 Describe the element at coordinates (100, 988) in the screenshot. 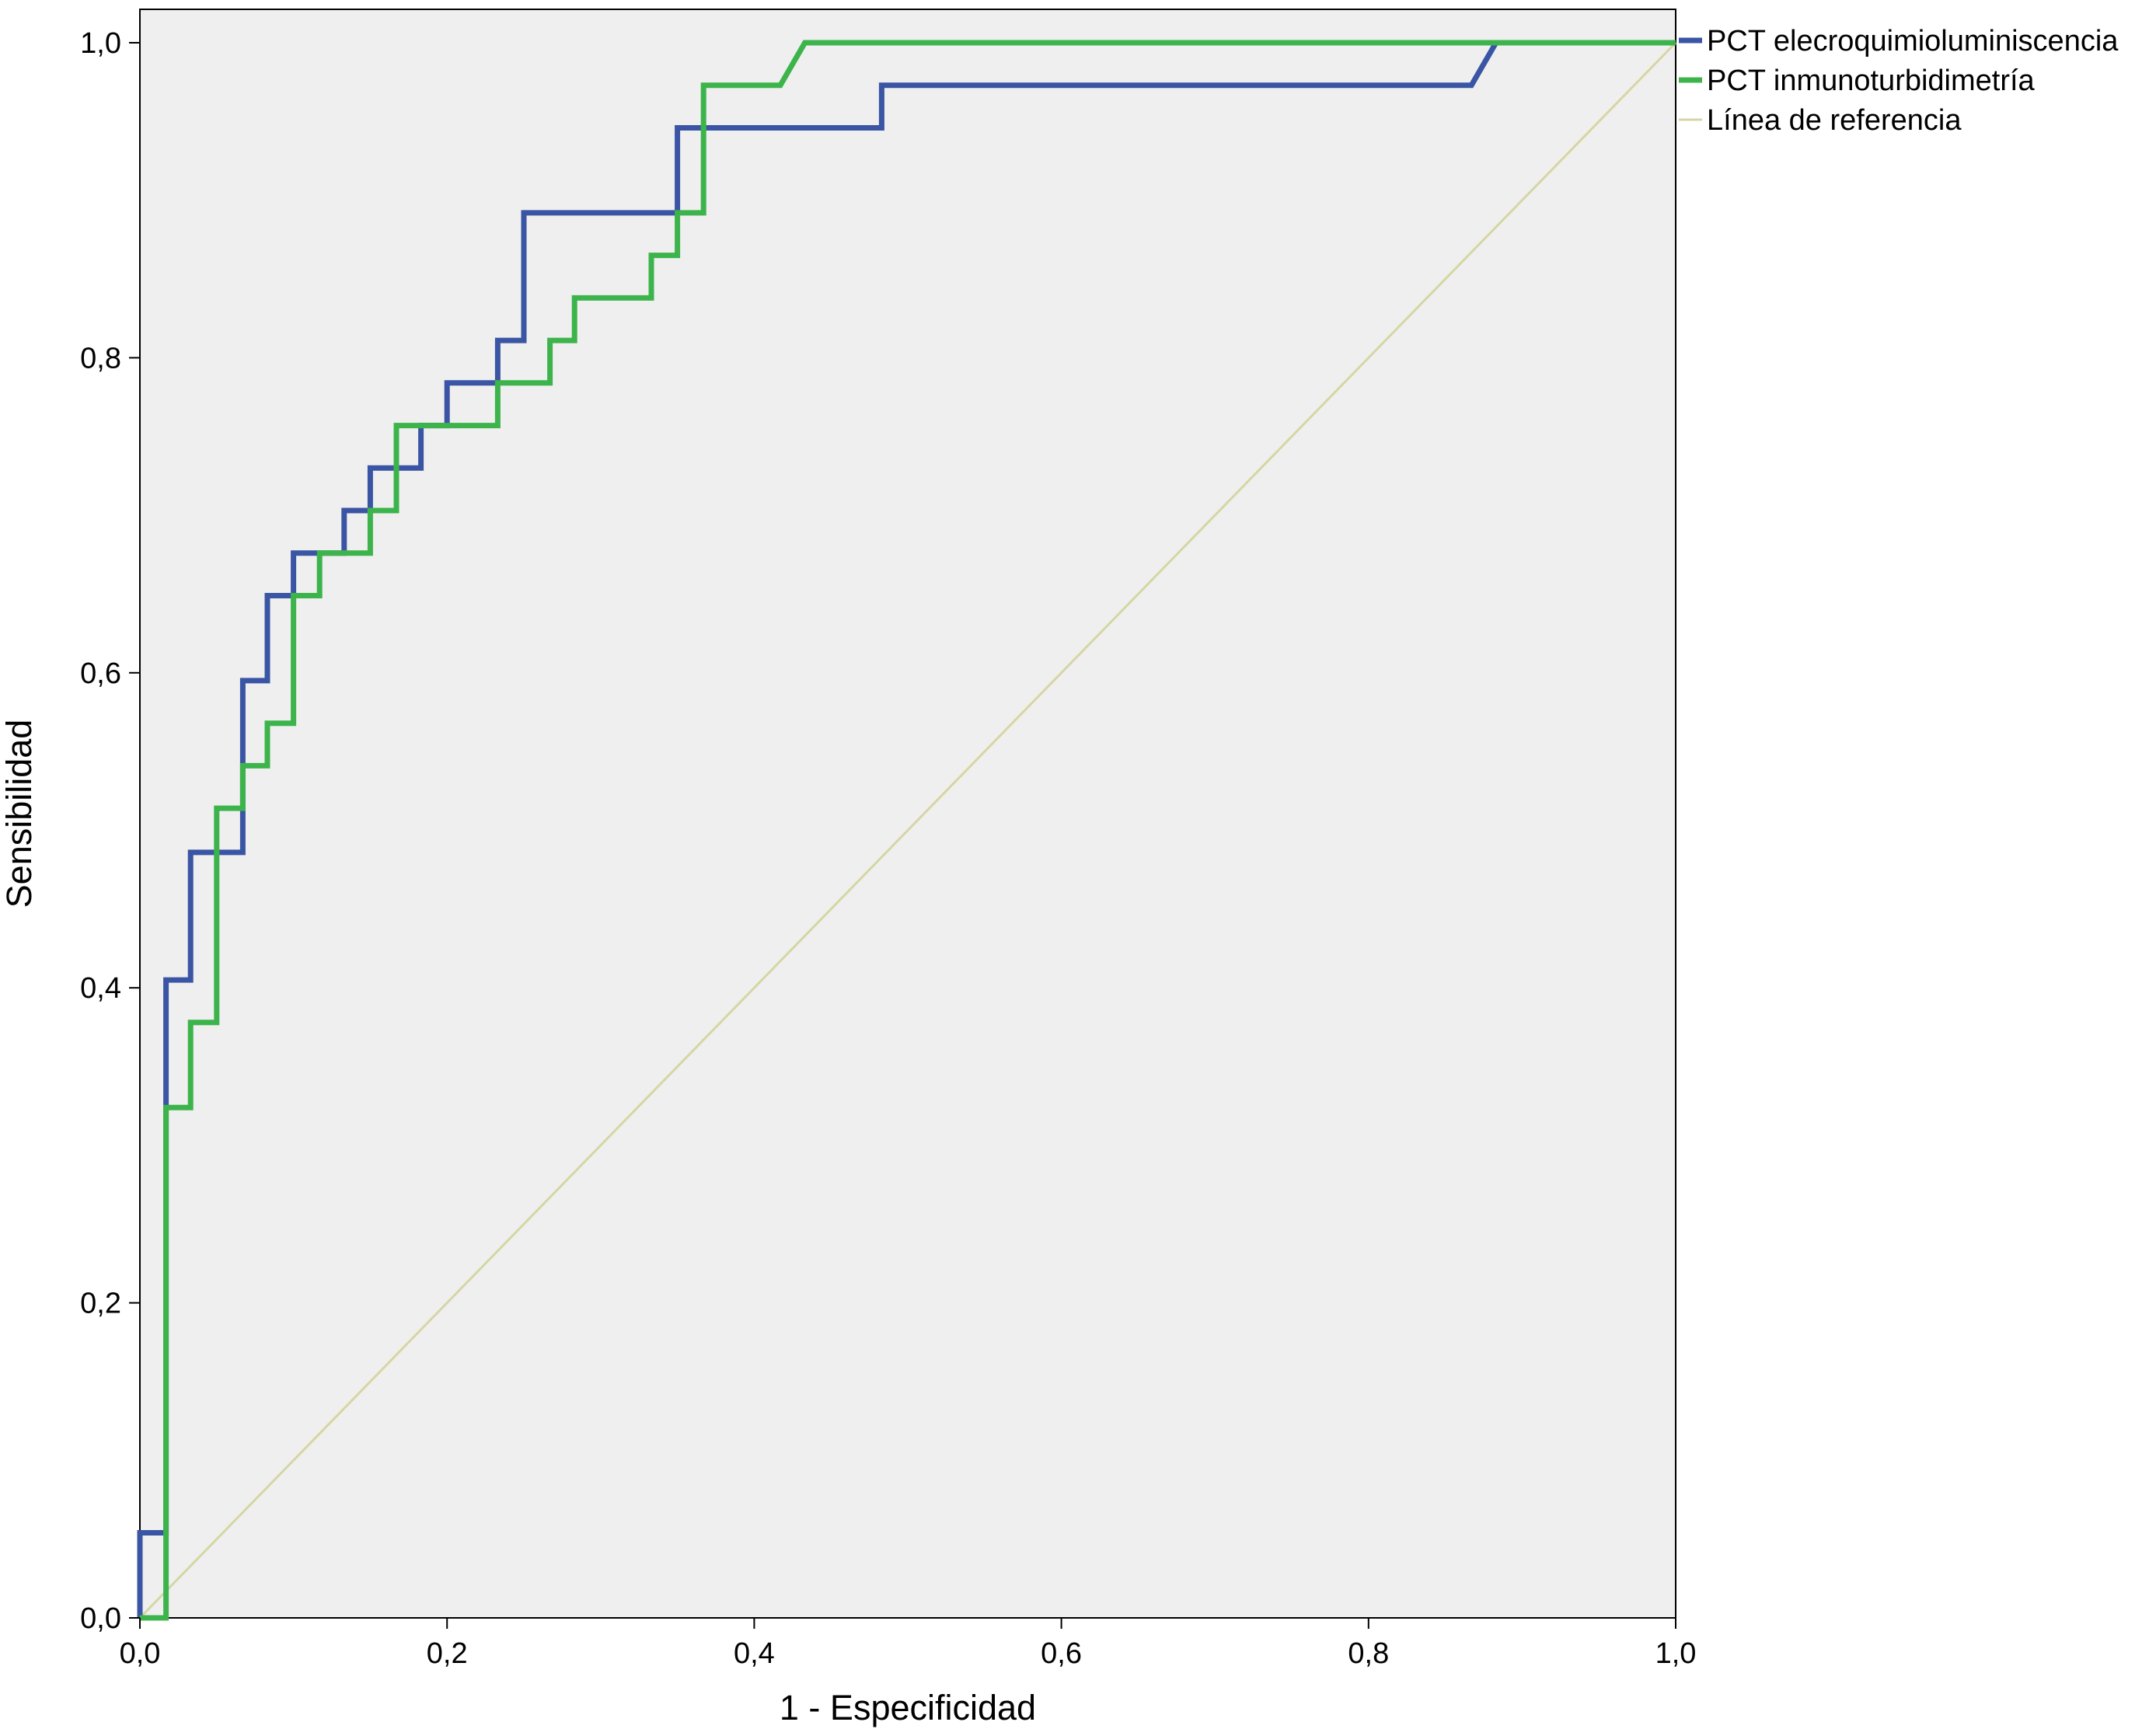

I see `y-tick-label: 0,4` at that location.